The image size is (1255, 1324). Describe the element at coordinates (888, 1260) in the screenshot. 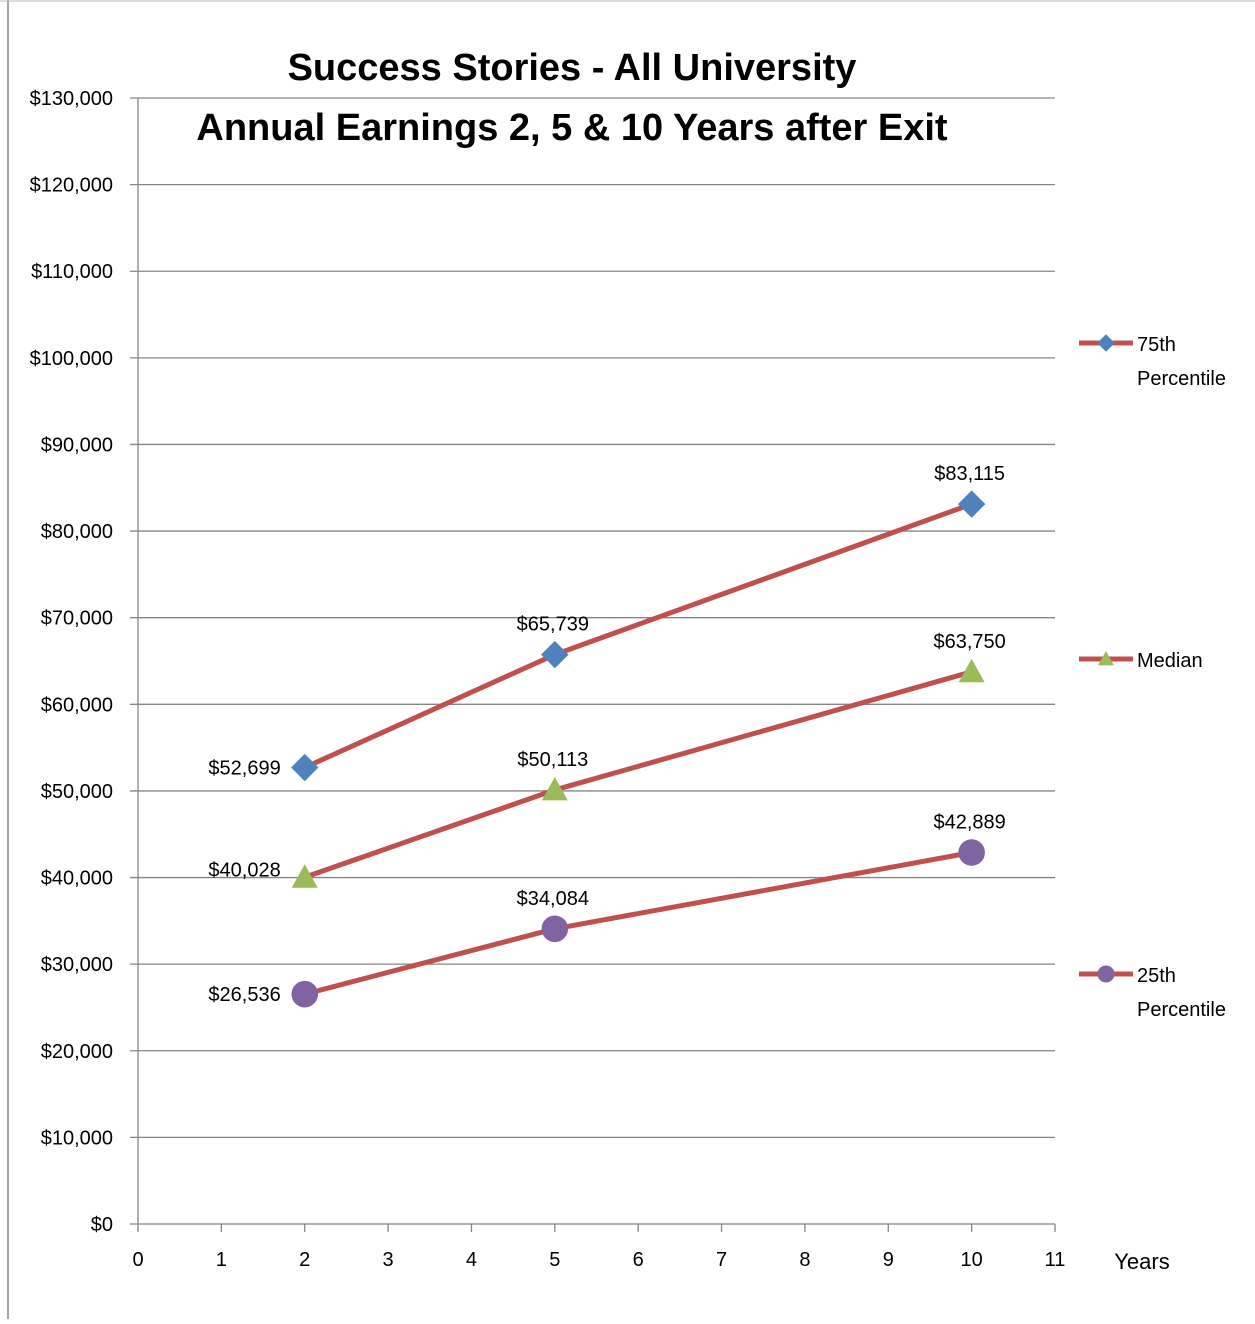

I see `x-tick-label: 9` at that location.